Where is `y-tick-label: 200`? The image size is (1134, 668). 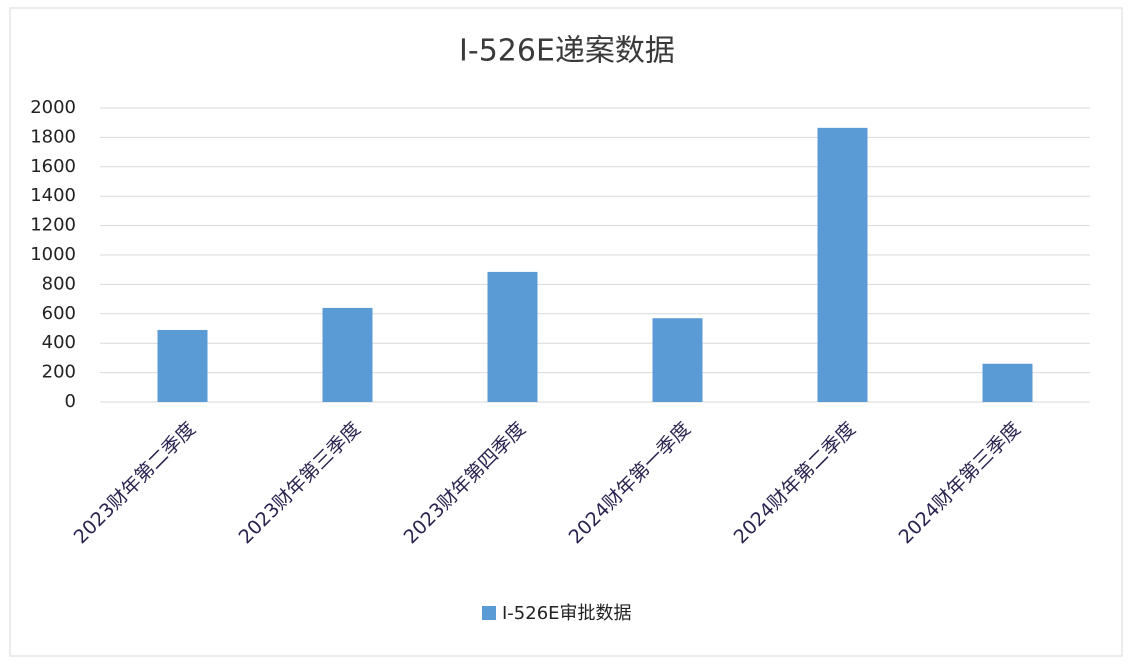 y-tick-label: 200 is located at coordinates (59, 372).